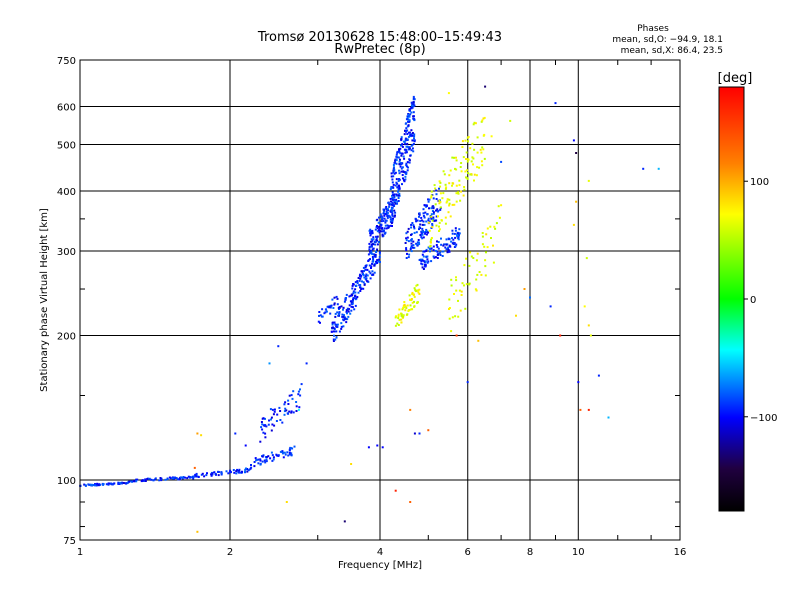 The width and height of the screenshot is (800, 600). What do you see at coordinates (379, 49) in the screenshot?
I see `chart-subtitle: RwPretec (8p)` at bounding box center [379, 49].